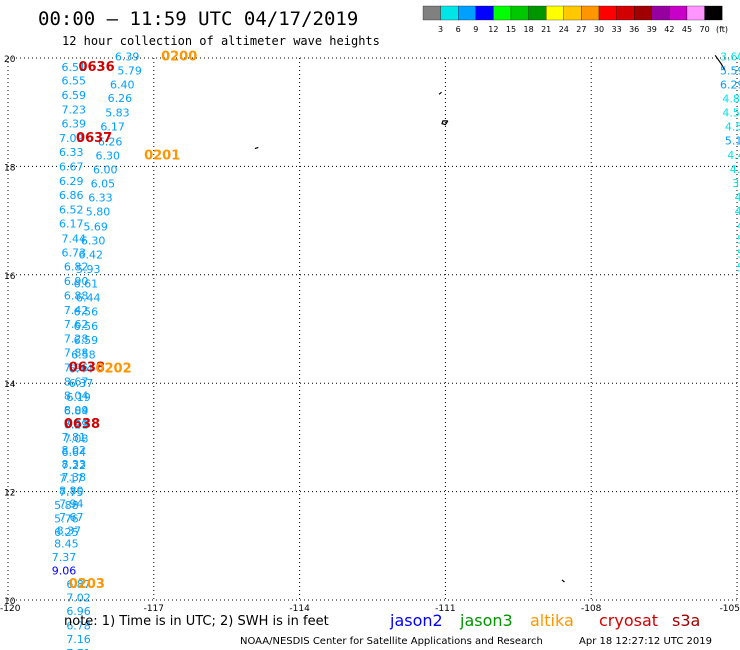 This screenshot has width=740, height=650. Describe the element at coordinates (76, 395) in the screenshot. I see `swh-label: 8.04` at that location.